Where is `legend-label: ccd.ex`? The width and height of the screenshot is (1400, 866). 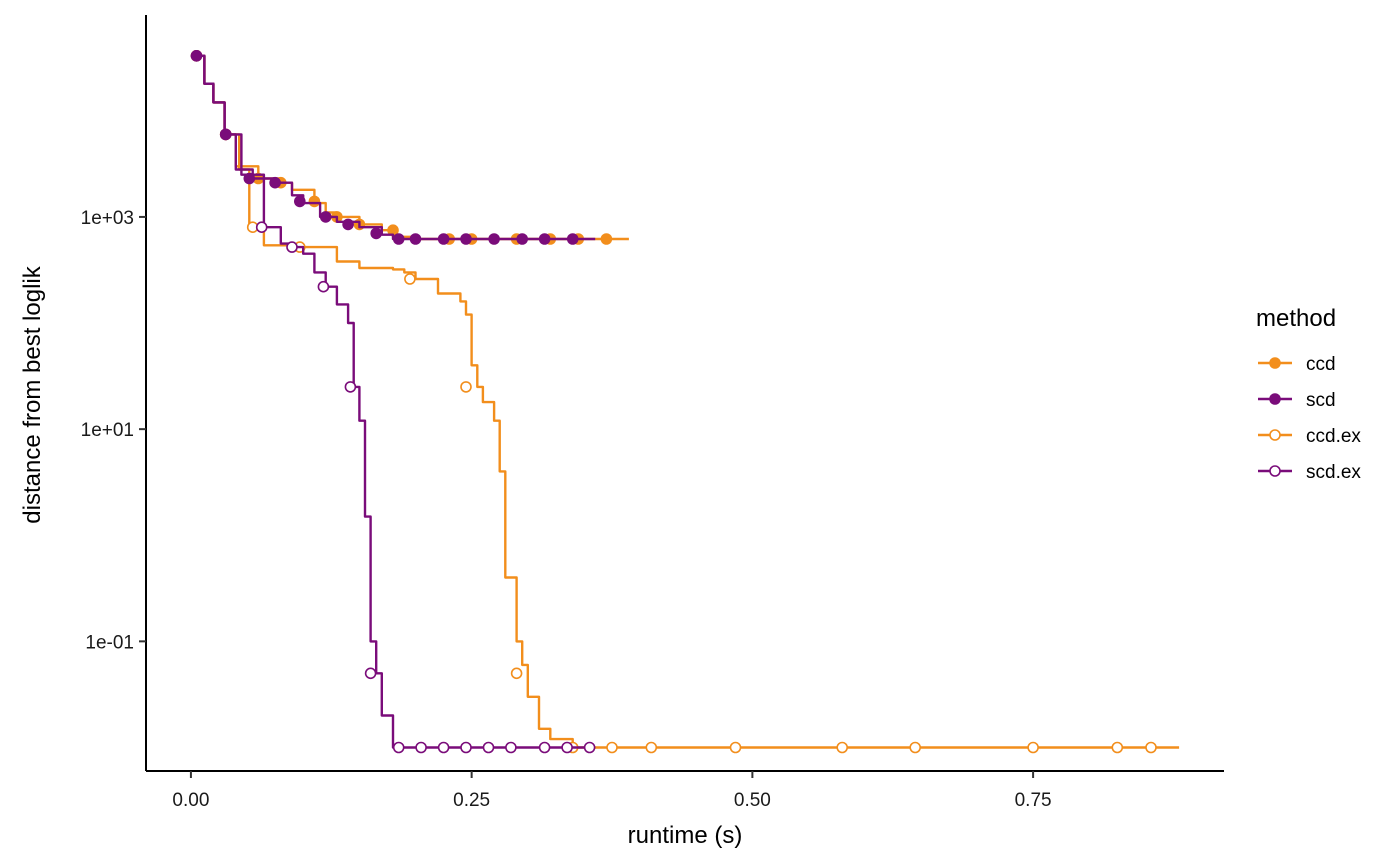
legend-label: ccd.ex is located at coordinates (1333, 436).